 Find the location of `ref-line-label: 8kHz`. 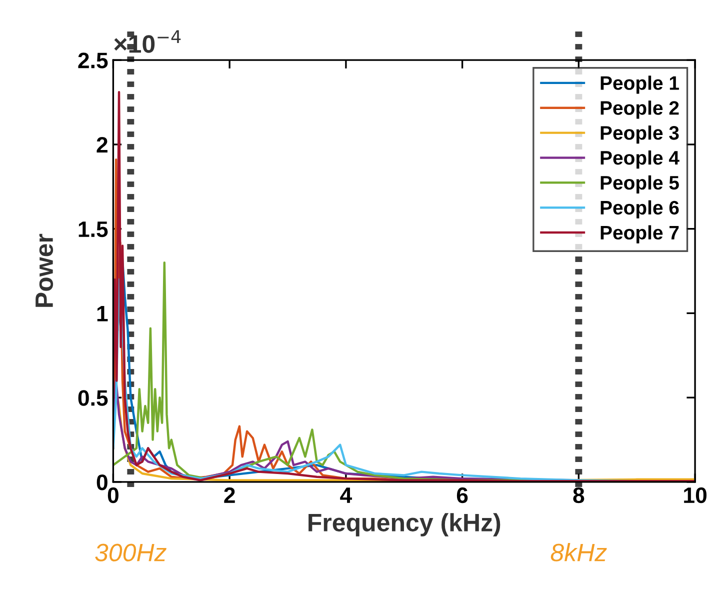

ref-line-label: 8kHz is located at coordinates (578, 552).